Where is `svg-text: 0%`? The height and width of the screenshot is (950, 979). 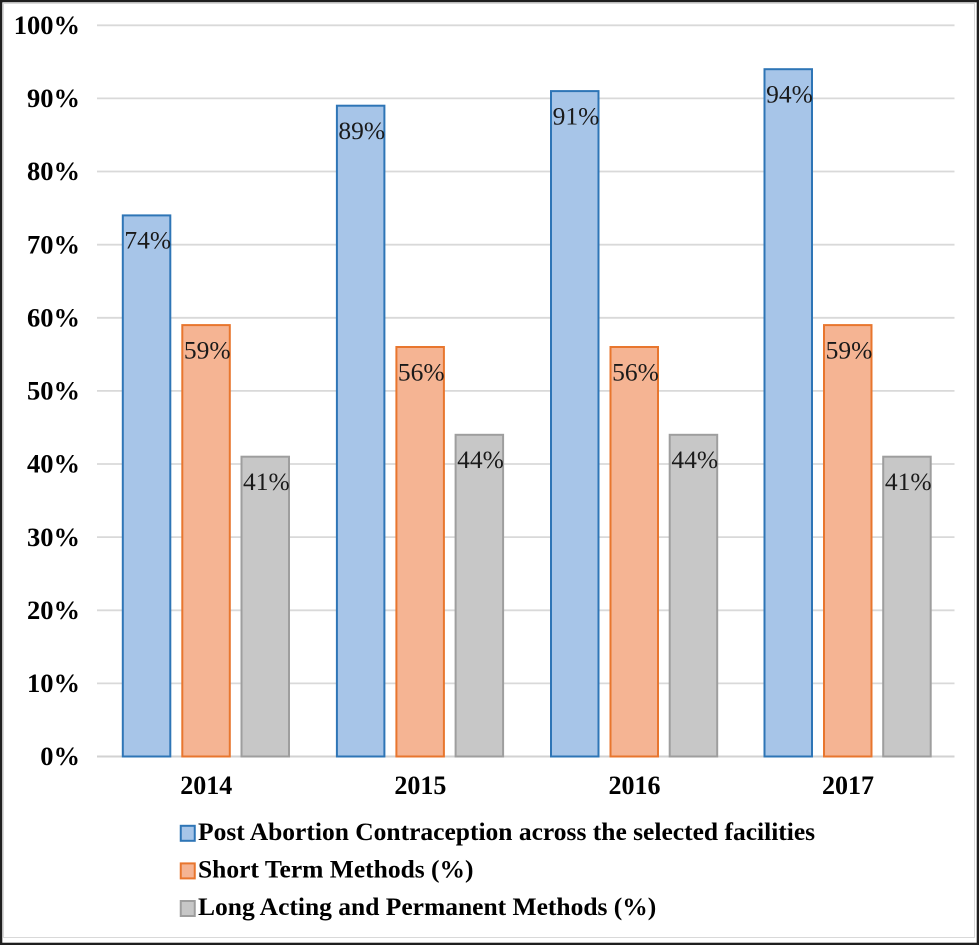 svg-text: 0% is located at coordinates (60, 756).